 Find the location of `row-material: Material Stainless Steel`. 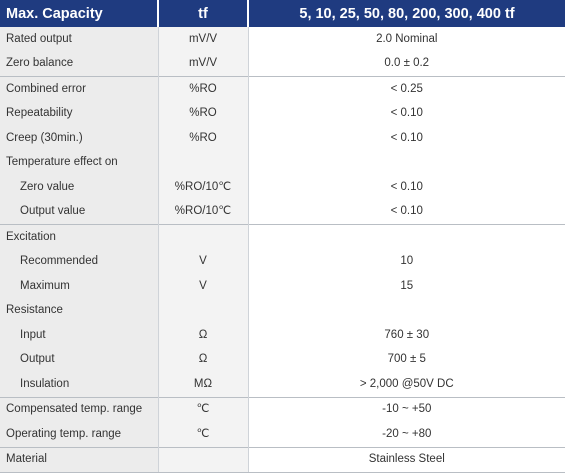

row-material: Material Stainless Steel is located at coordinates (282, 459).